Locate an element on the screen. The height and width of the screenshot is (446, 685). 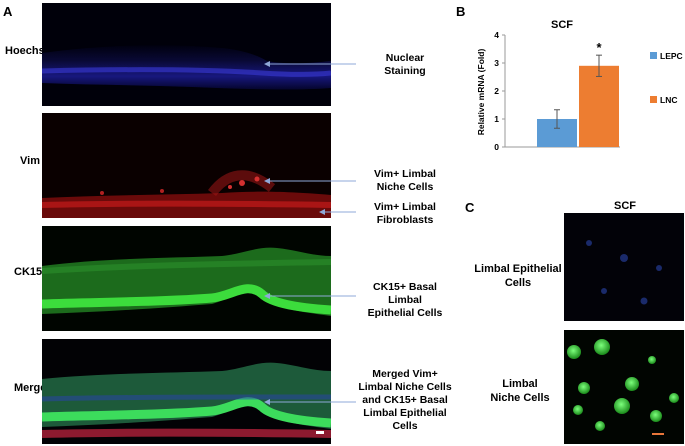
panel-c-label-niche: Limbal Niche Cells is located at coordinates (520, 391).